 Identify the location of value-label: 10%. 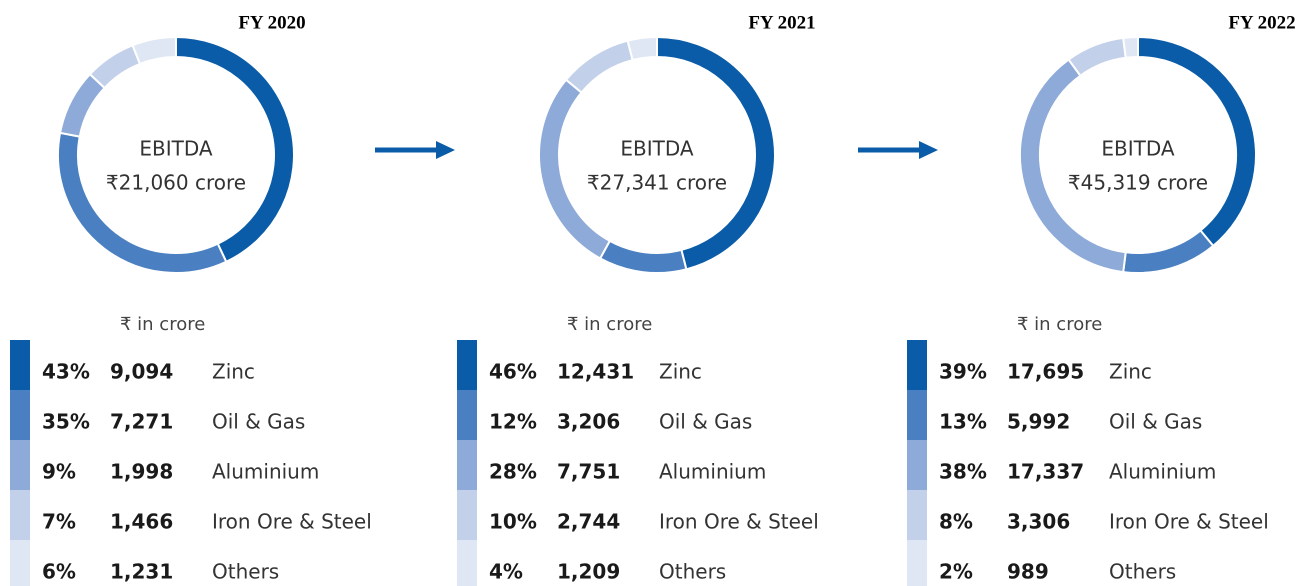
(513, 522).